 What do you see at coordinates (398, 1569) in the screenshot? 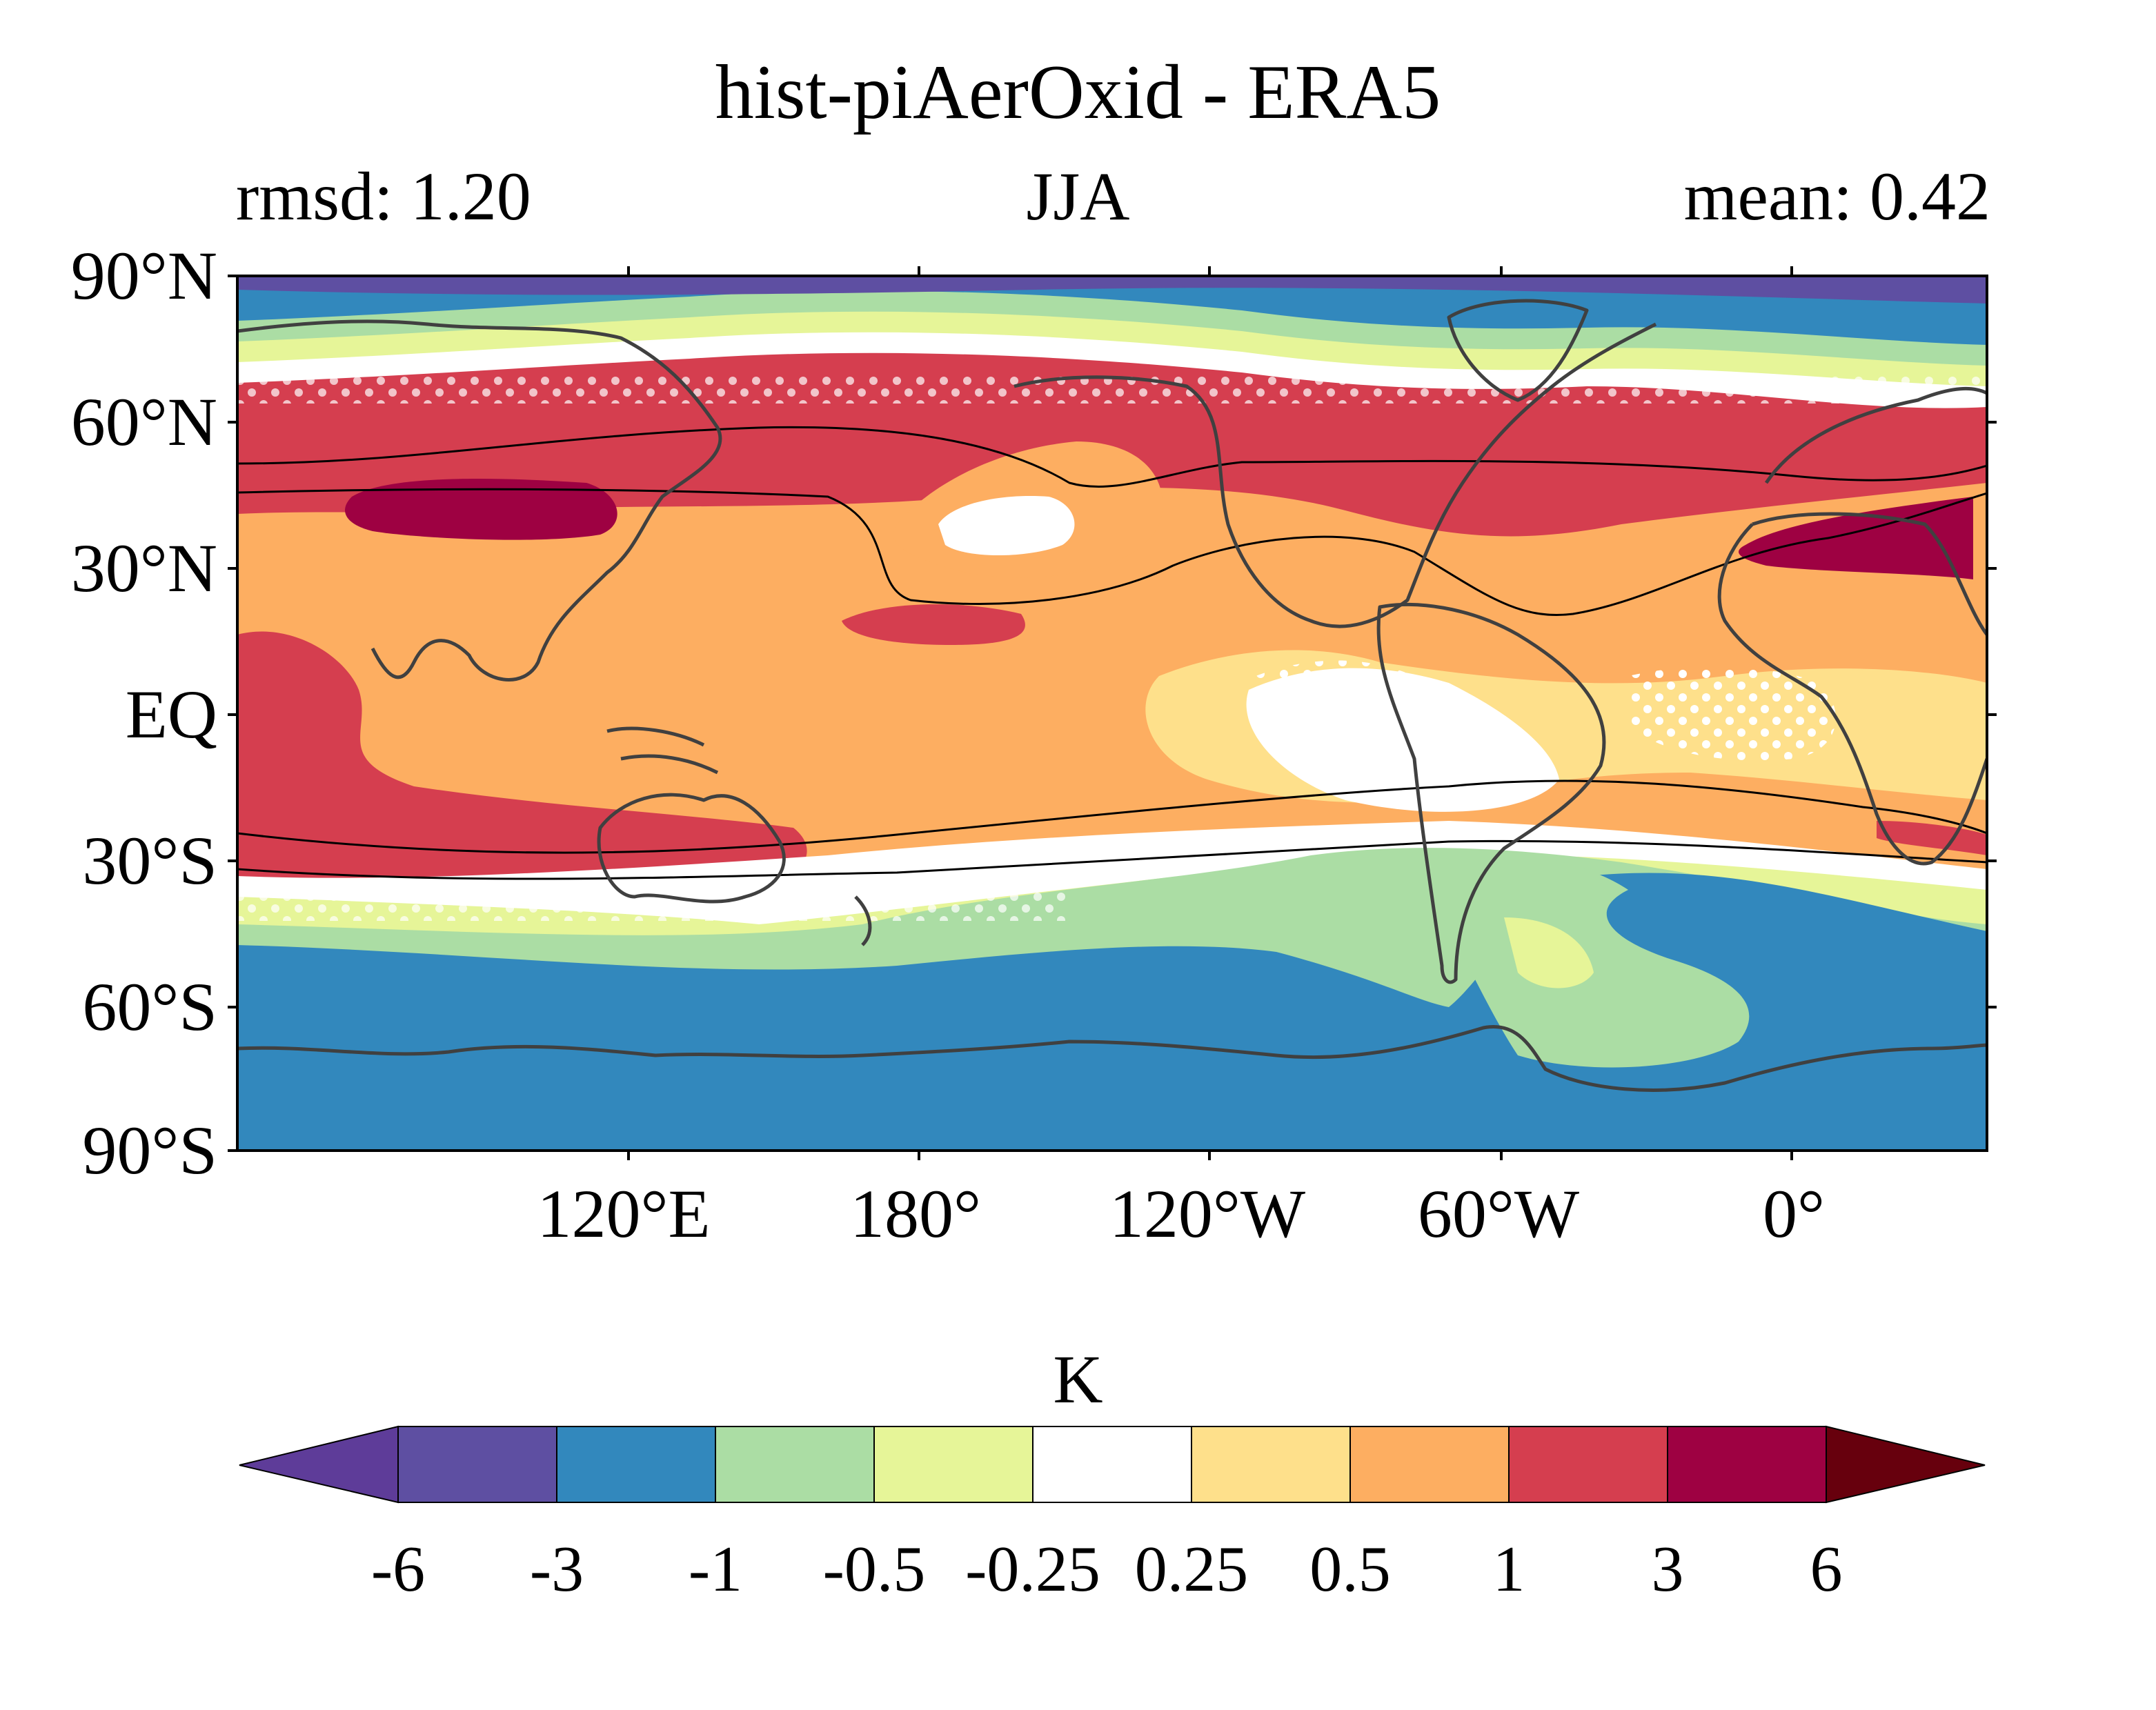
I see `colorbar-tick-label: -6` at bounding box center [398, 1569].